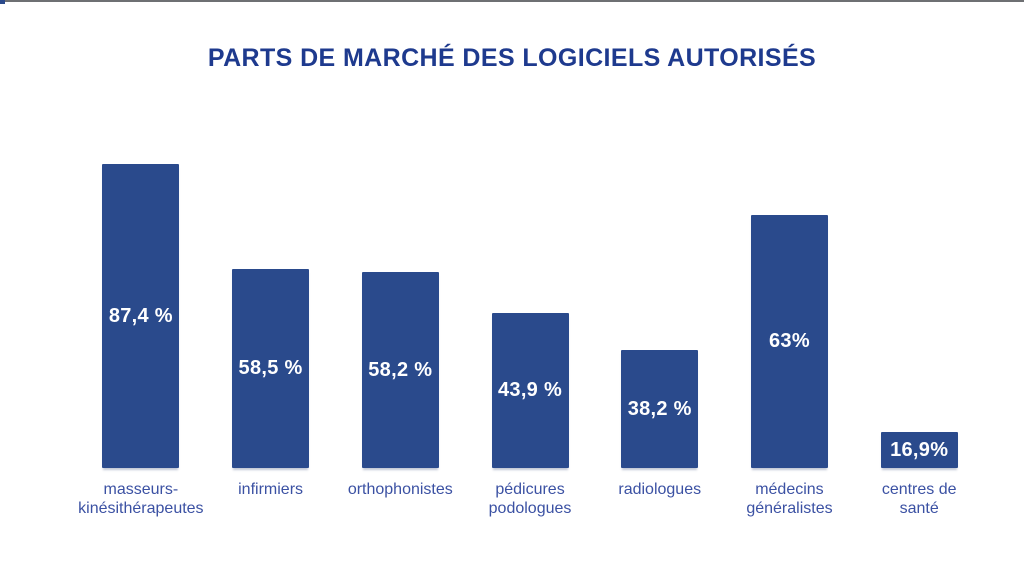 This screenshot has width=1024, height=571. I want to click on bar-group: 38,2 % radiologues, so click(660, 333).